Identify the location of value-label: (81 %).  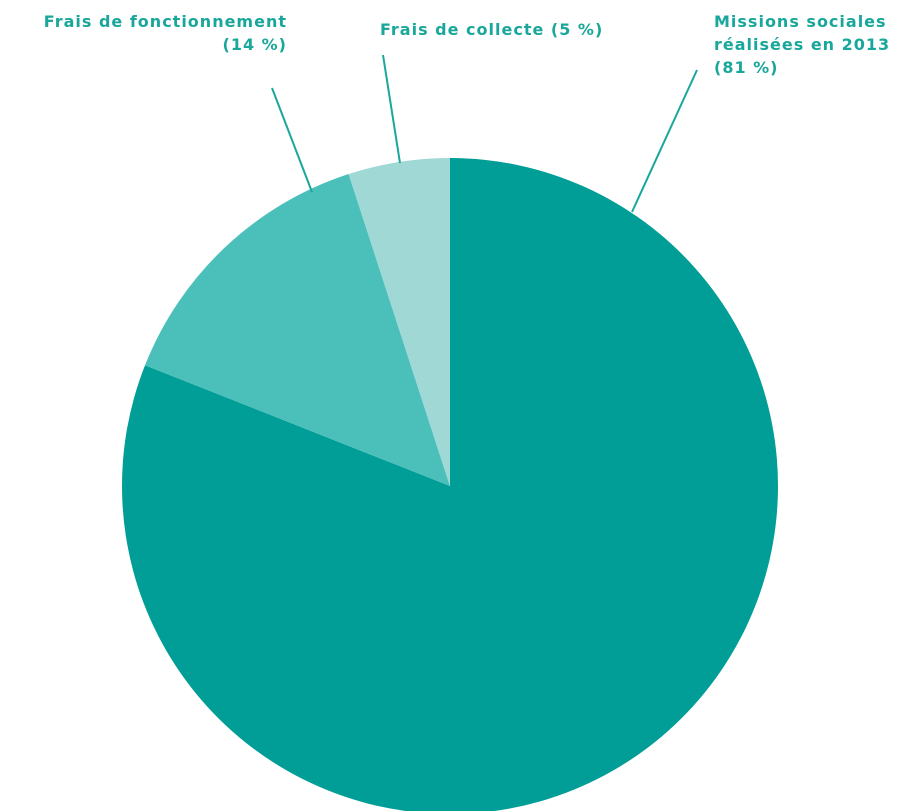
(746, 67).